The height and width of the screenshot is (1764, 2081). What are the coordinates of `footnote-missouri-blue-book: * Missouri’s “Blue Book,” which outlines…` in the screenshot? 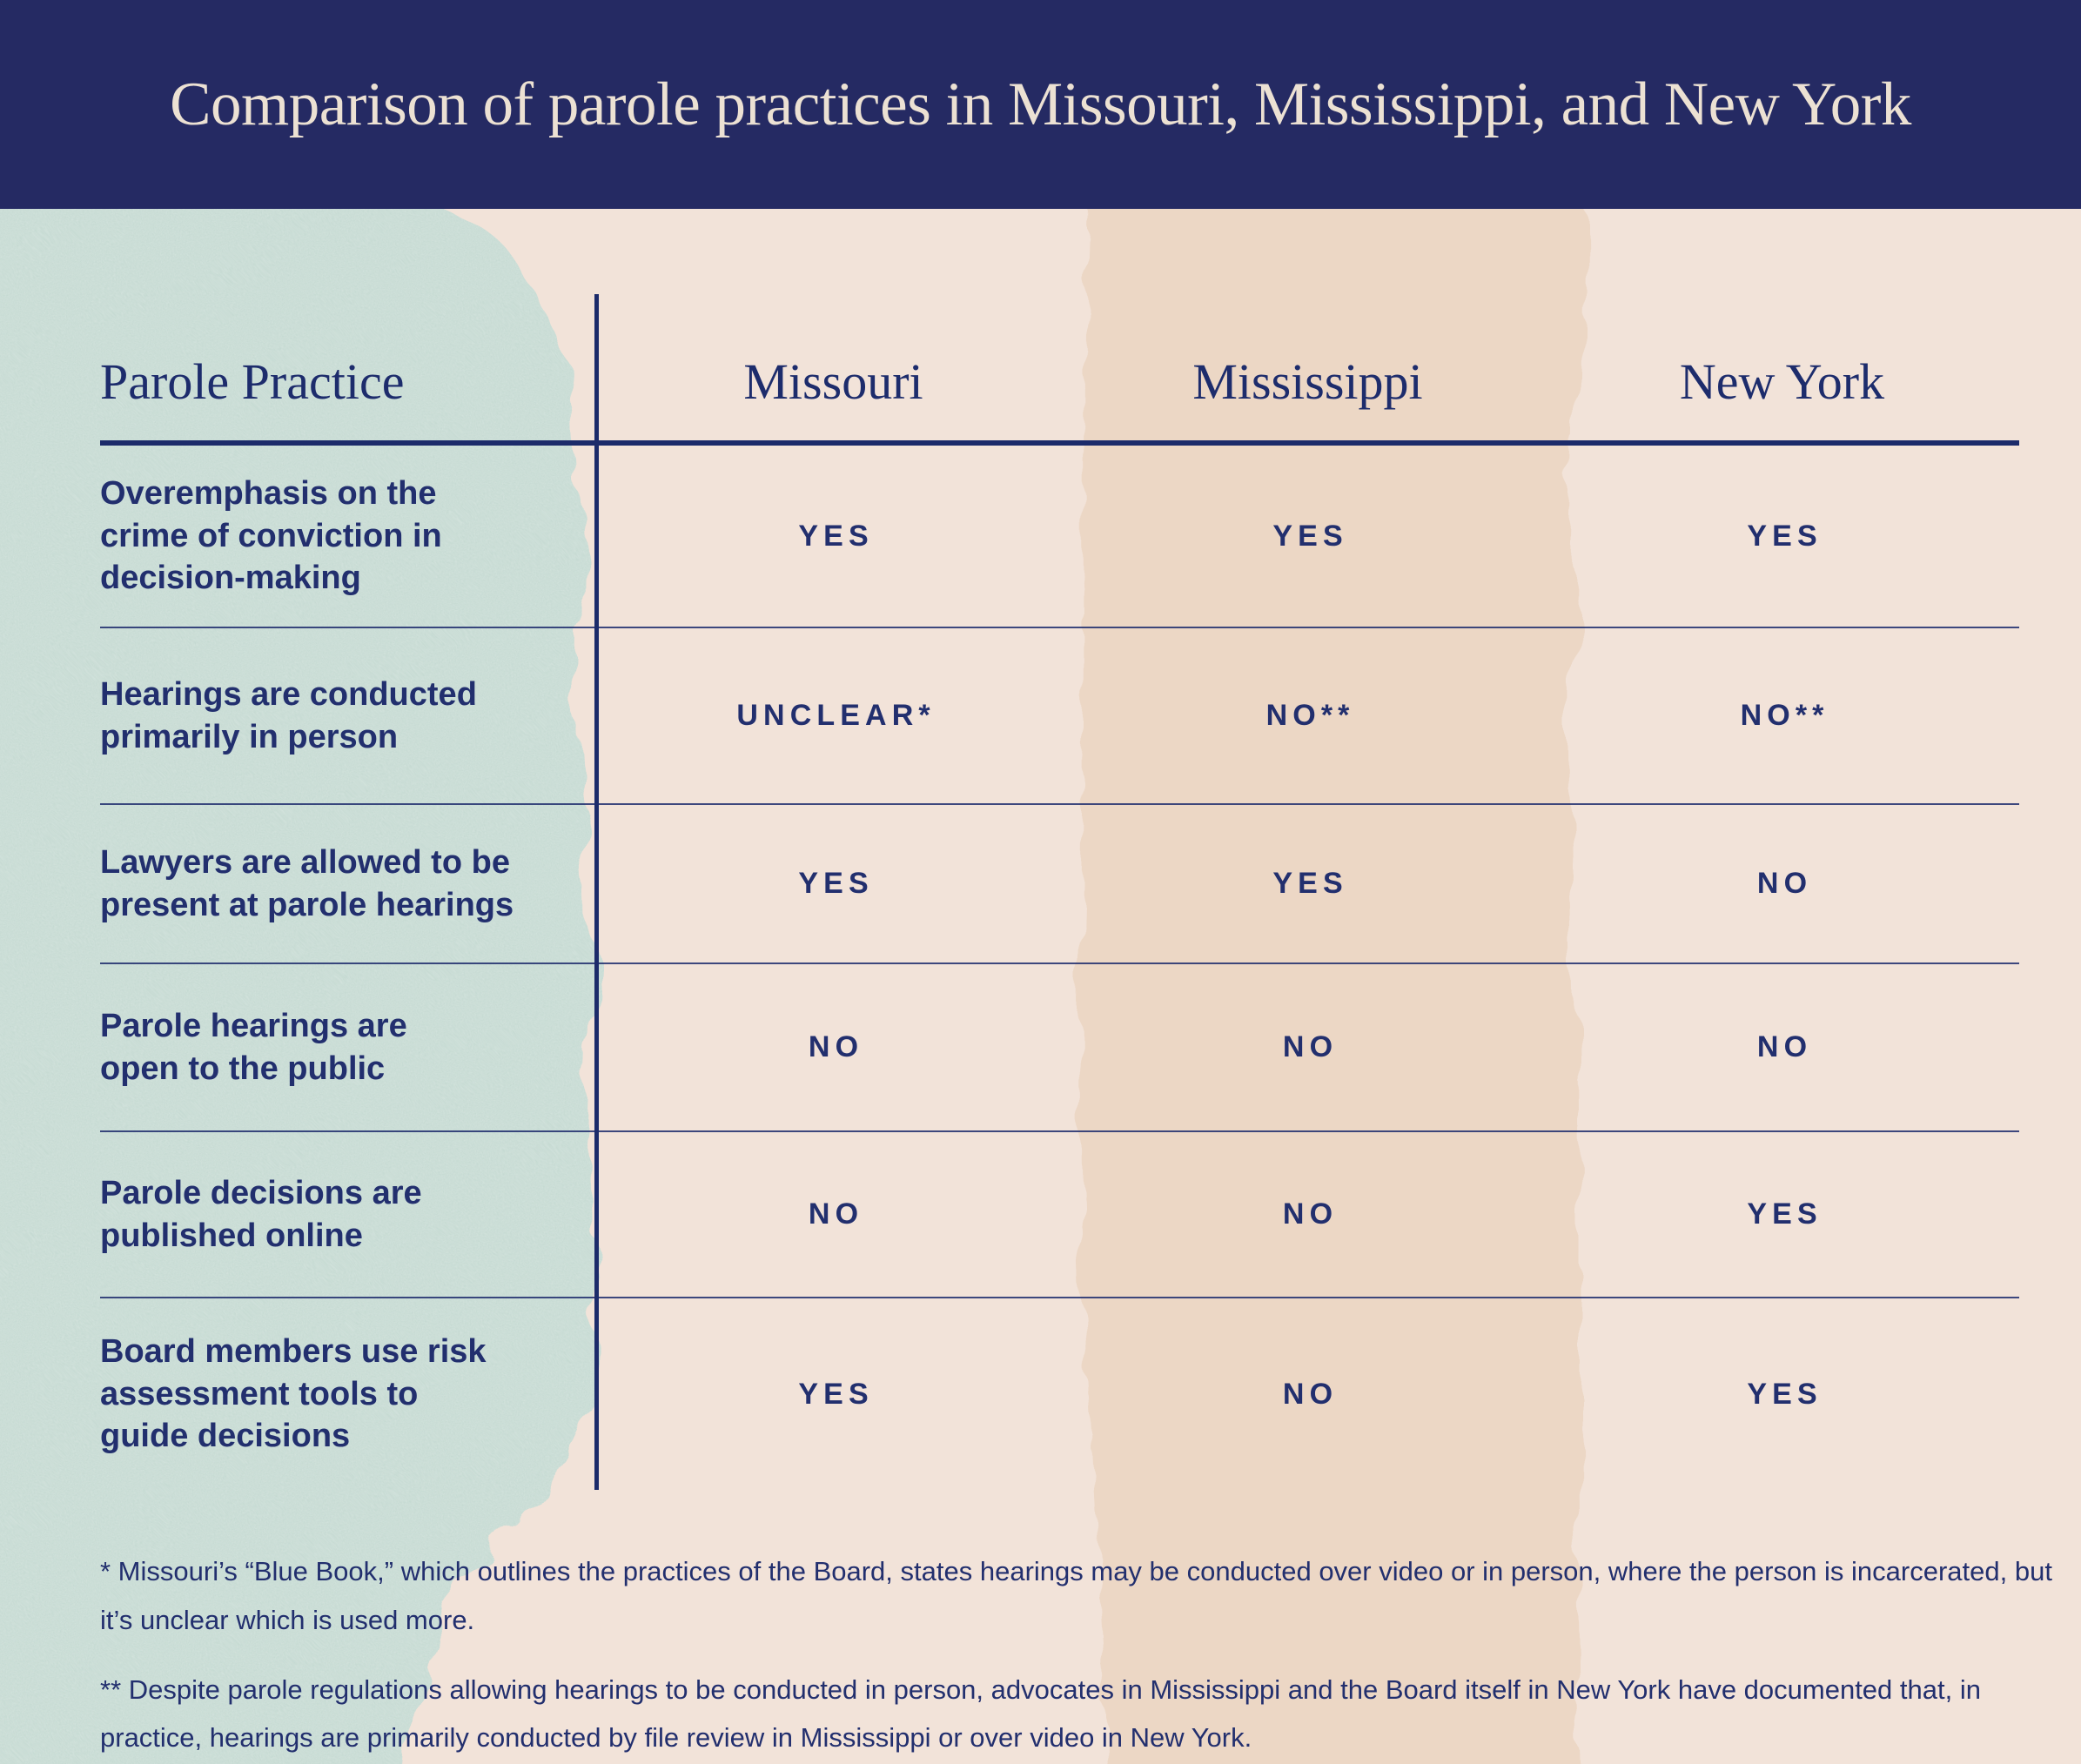 It's located at (1090, 1596).